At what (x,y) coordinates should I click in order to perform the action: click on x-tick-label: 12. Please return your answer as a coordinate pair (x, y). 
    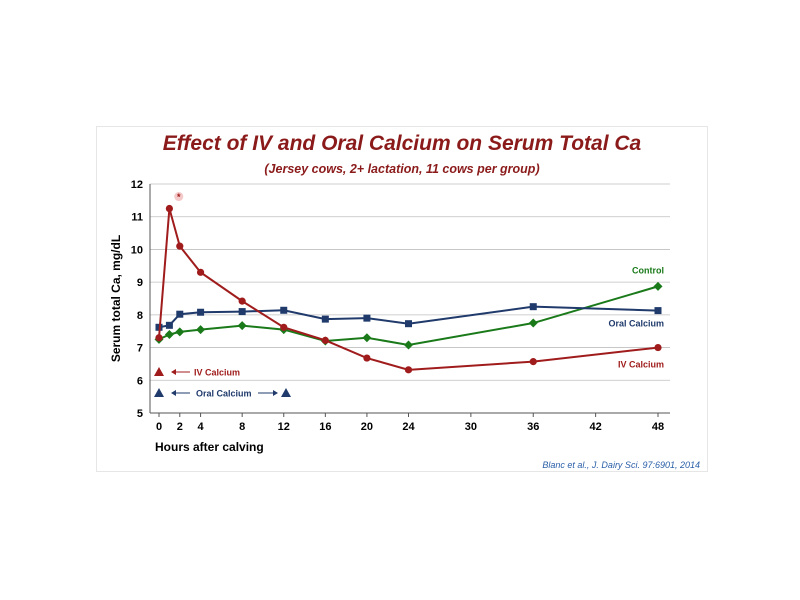
    Looking at the image, I should click on (284, 427).